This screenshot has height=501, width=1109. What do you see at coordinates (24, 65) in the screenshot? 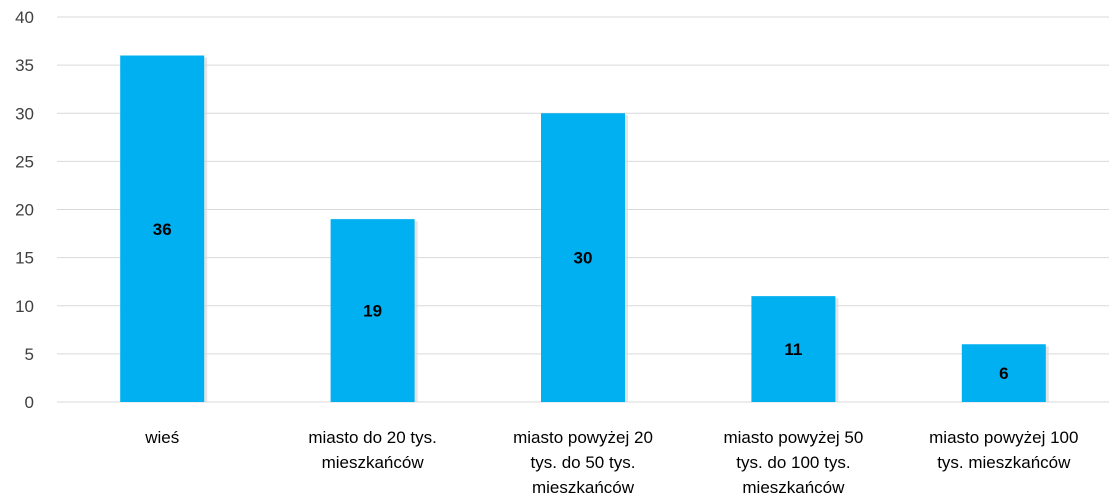
I see `y-tick-label: 35` at bounding box center [24, 65].